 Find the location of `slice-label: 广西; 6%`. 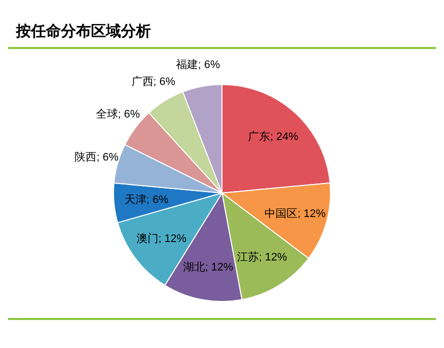

slice-label: 广西; 6% is located at coordinates (153, 81).